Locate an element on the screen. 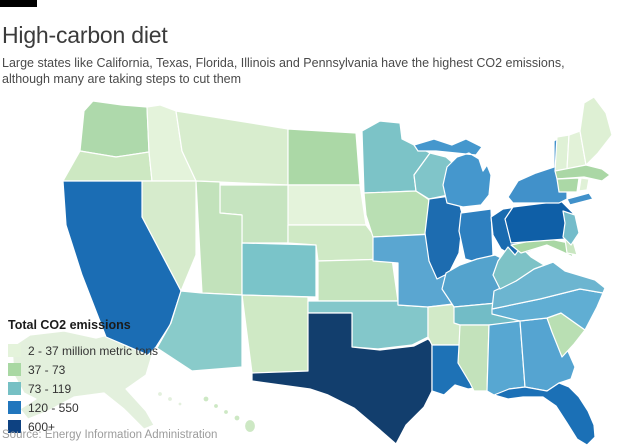 Image resolution: width=620 pixels, height=448 pixels. legend-item: 120 - 550 is located at coordinates (83, 407).